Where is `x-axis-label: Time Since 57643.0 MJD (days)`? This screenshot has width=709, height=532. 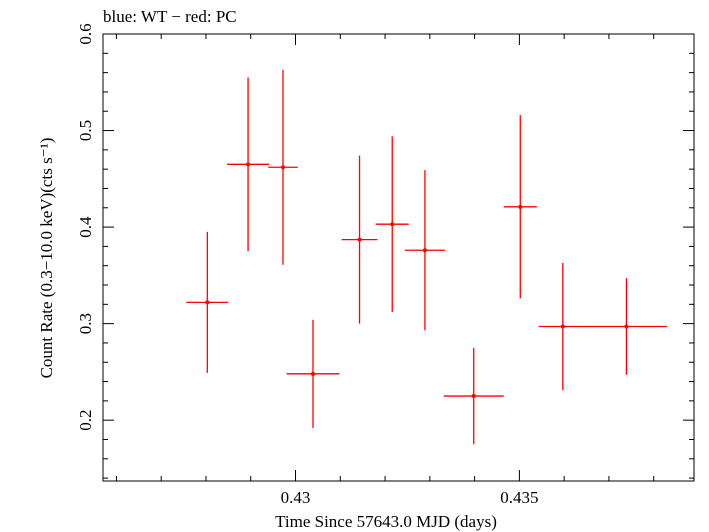
x-axis-label: Time Since 57643.0 MJD (days) is located at coordinates (386, 521).